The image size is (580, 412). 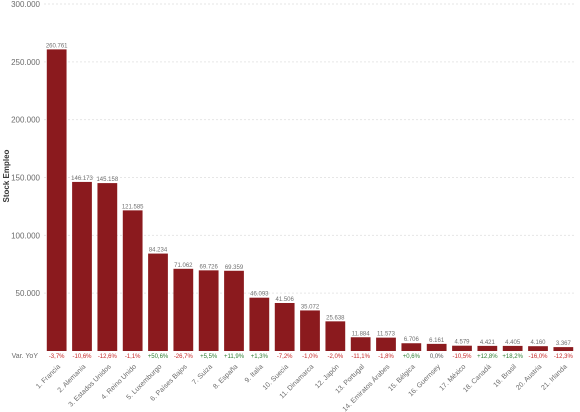 What do you see at coordinates (260, 357) in the screenshot?
I see `variation-label: +1,3%` at bounding box center [260, 357].